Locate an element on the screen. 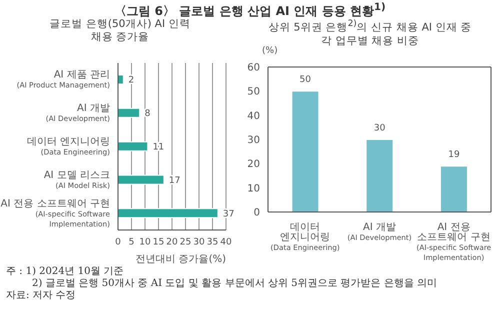 The width and height of the screenshot is (500, 323). data-label: 19 is located at coordinates (454, 155).